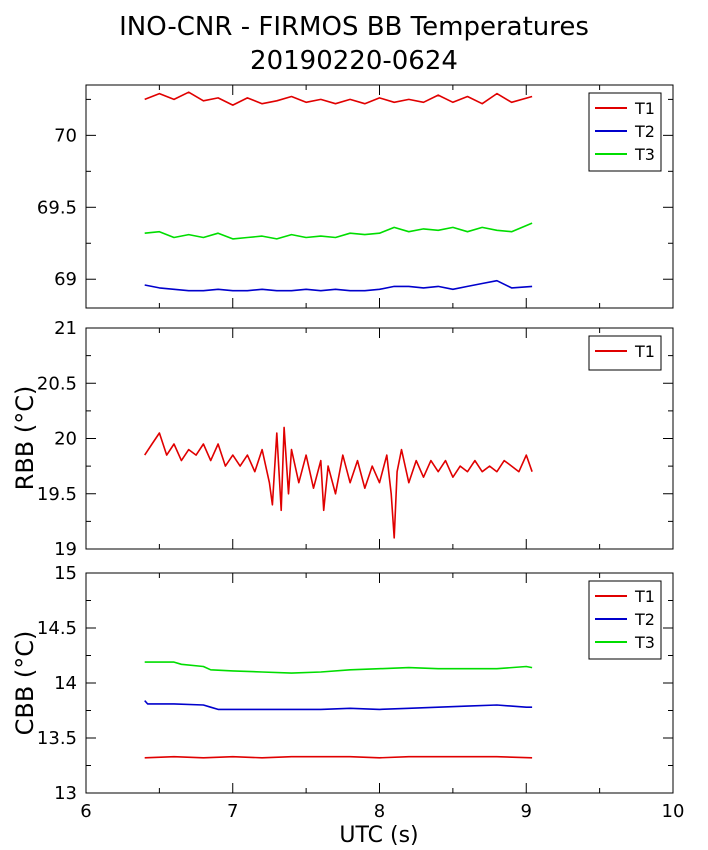  What do you see at coordinates (65, 328) in the screenshot?
I see `y-tick-label: 21` at bounding box center [65, 328].